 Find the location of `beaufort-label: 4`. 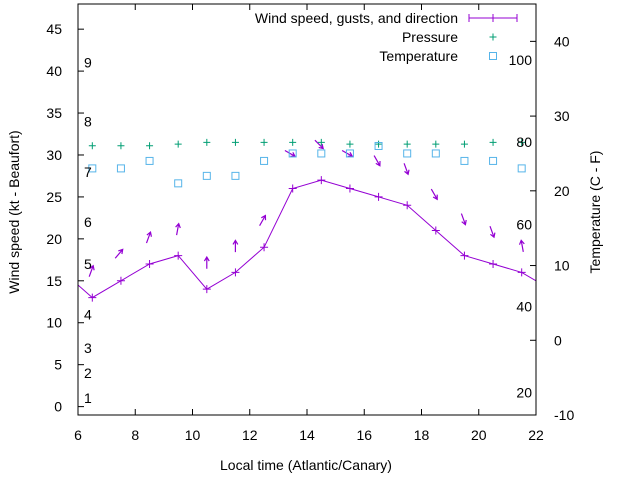

beaufort-label: 4 is located at coordinates (88, 314).